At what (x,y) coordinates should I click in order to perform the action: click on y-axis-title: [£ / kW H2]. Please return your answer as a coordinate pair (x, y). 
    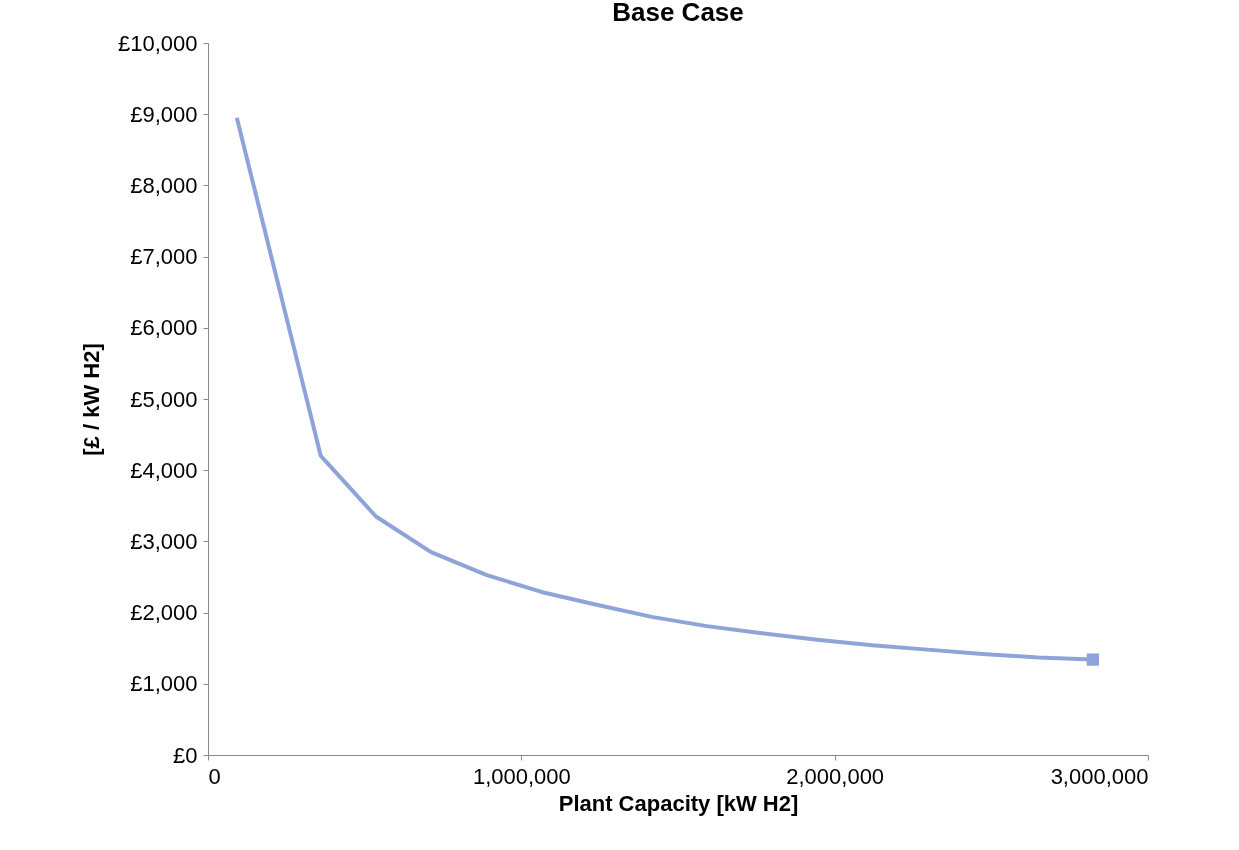
    Looking at the image, I should click on (91, 399).